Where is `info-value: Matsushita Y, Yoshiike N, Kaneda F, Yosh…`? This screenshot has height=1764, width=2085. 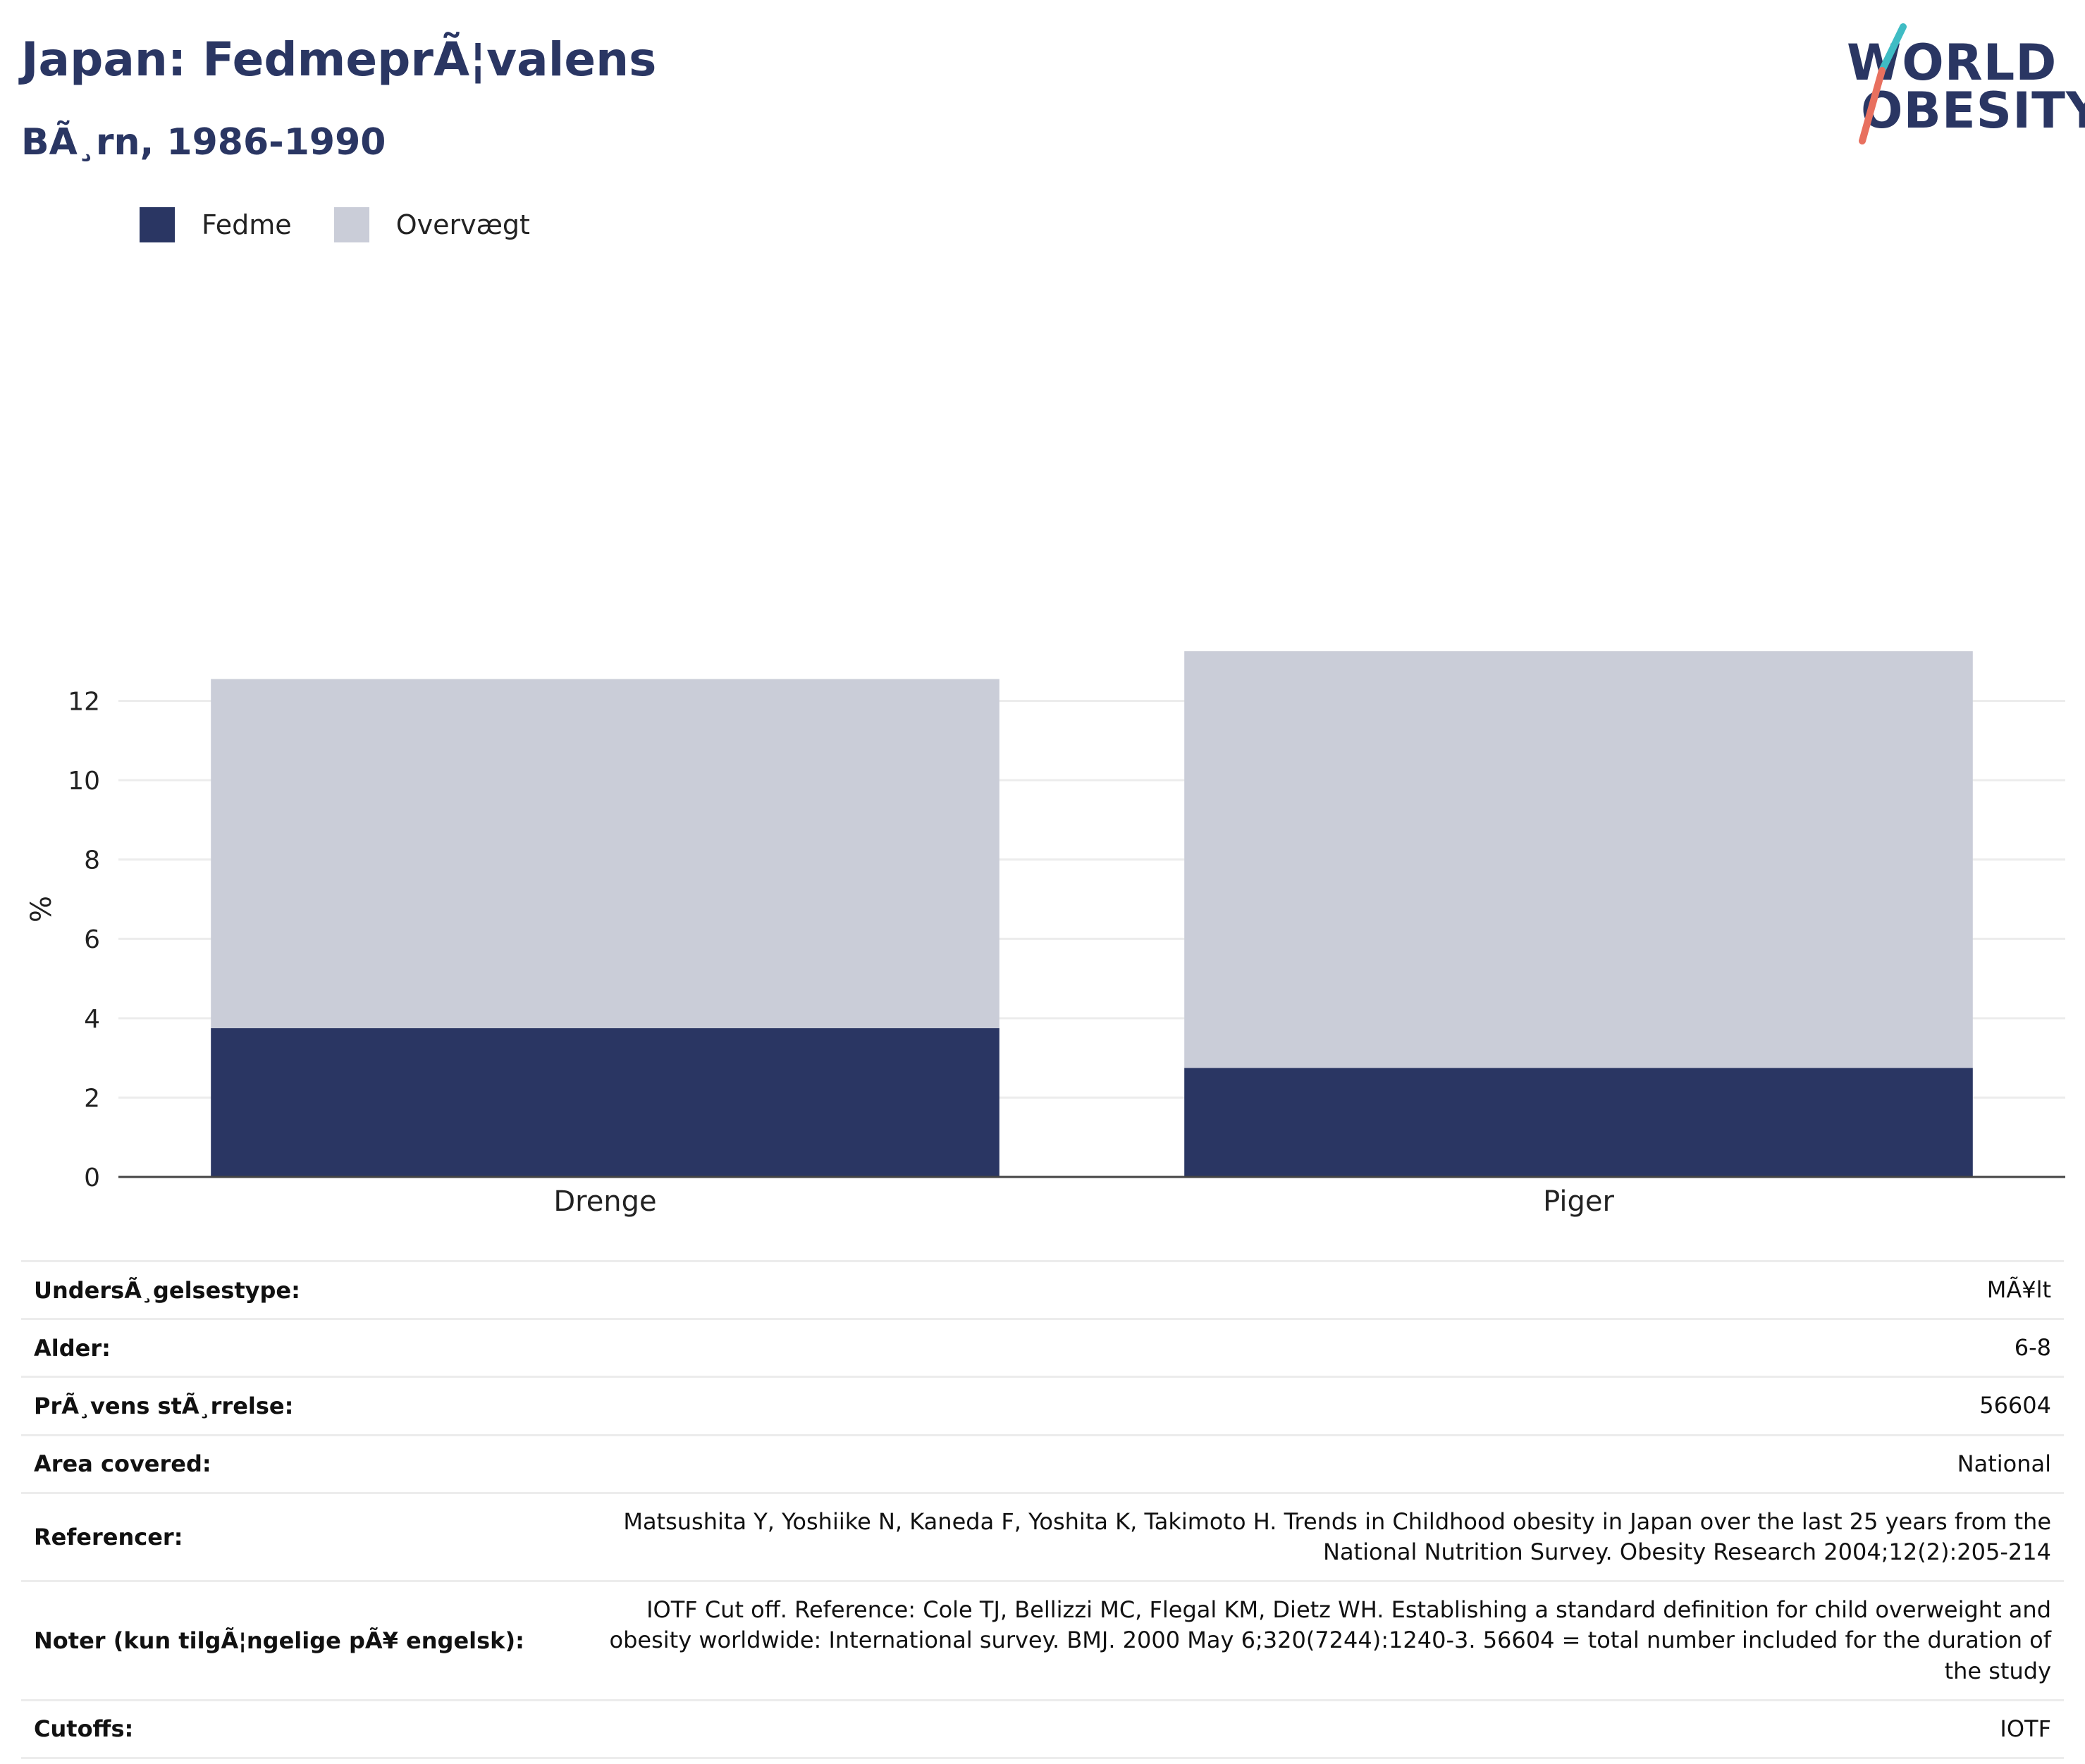
info-value: Matsushita Y, Yoshiike N, Kaneda F, Yosh… is located at coordinates (1337, 1536).